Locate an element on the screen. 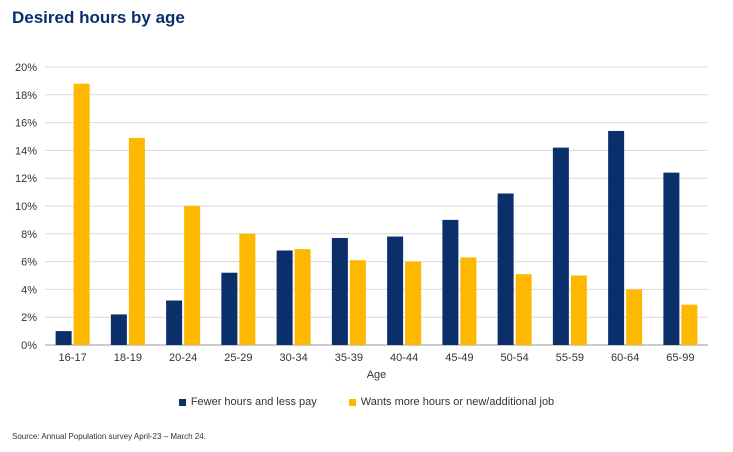 This screenshot has width=733, height=452. y-tick-label: 18% is located at coordinates (26, 96).